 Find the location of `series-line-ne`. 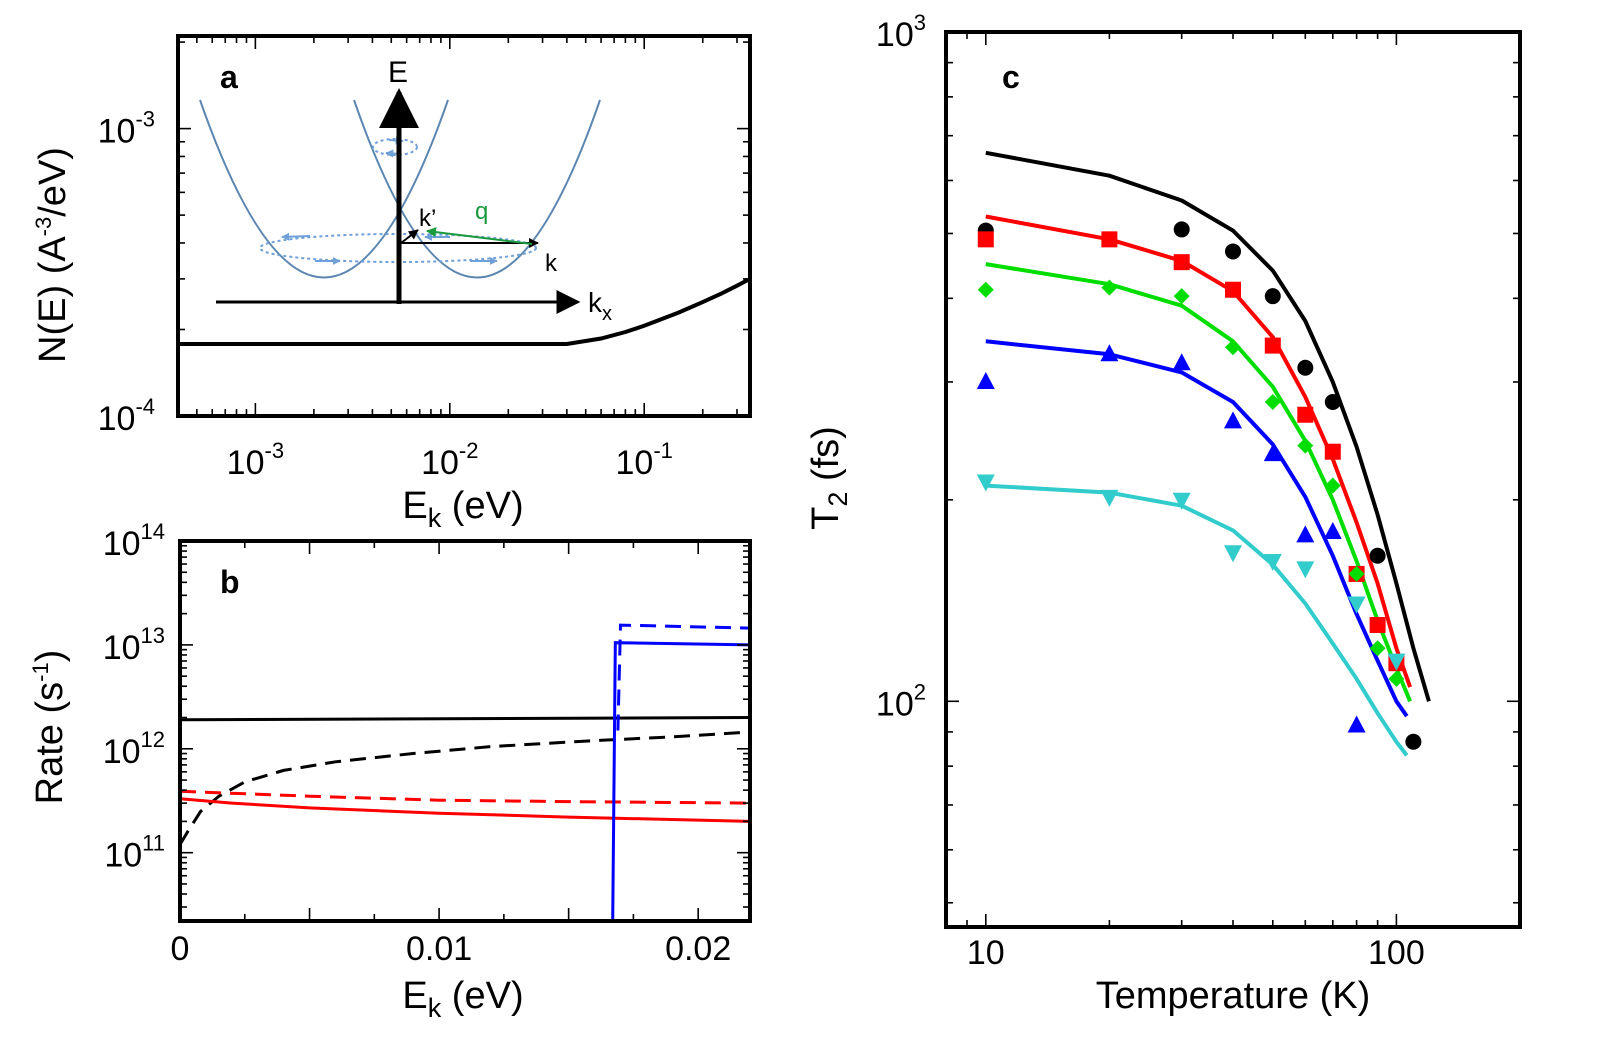

series-line-ne is located at coordinates (464, 311).